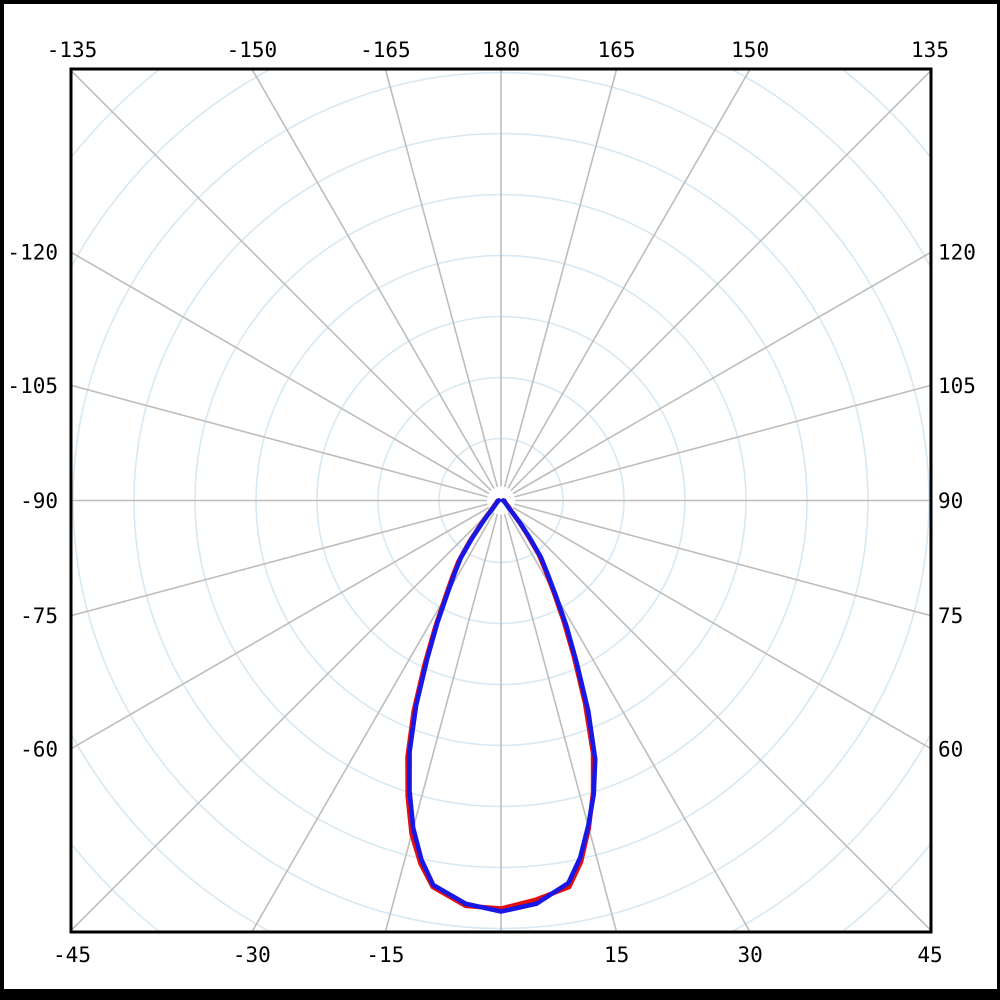  What do you see at coordinates (500, 994) in the screenshot?
I see `image-border-bottom` at bounding box center [500, 994].